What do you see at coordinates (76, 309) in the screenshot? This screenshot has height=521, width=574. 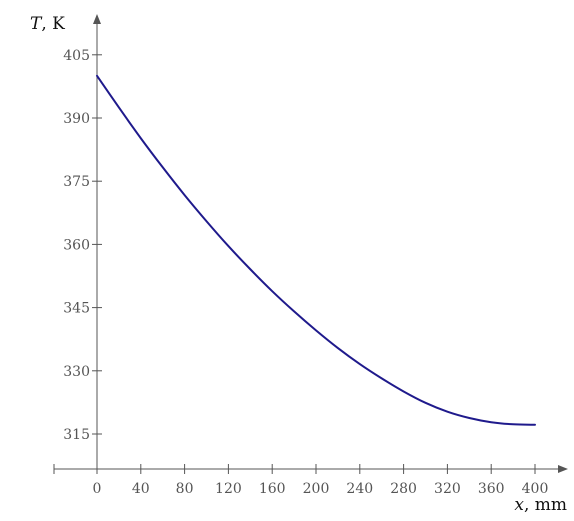 I see `y-tick-label: 345` at bounding box center [76, 309].